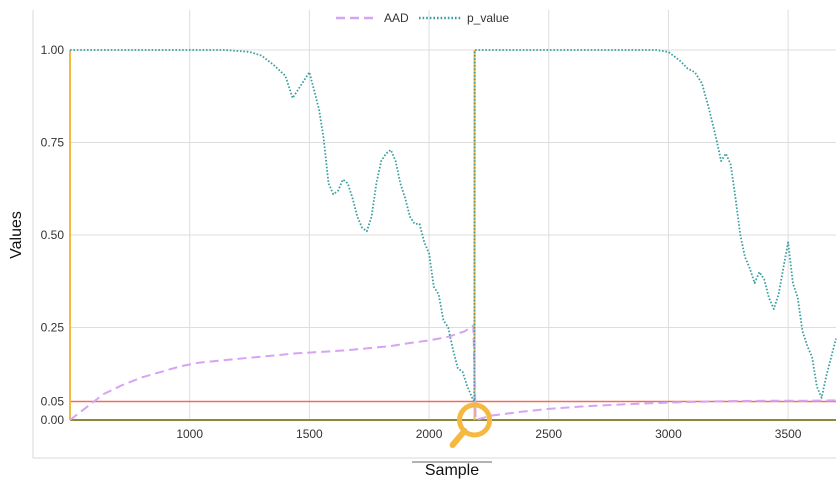 This screenshot has height=482, width=840. I want to click on legend-label: AAD, so click(396, 18).